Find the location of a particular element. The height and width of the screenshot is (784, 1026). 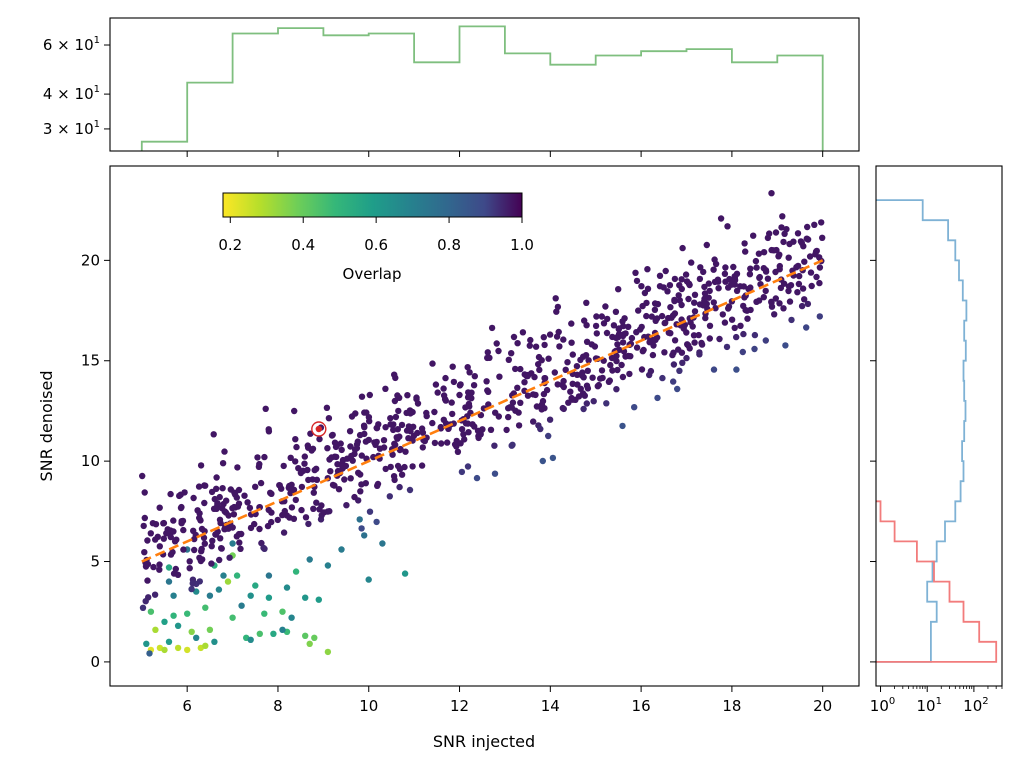

top-histogram-frame is located at coordinates (484, 84).